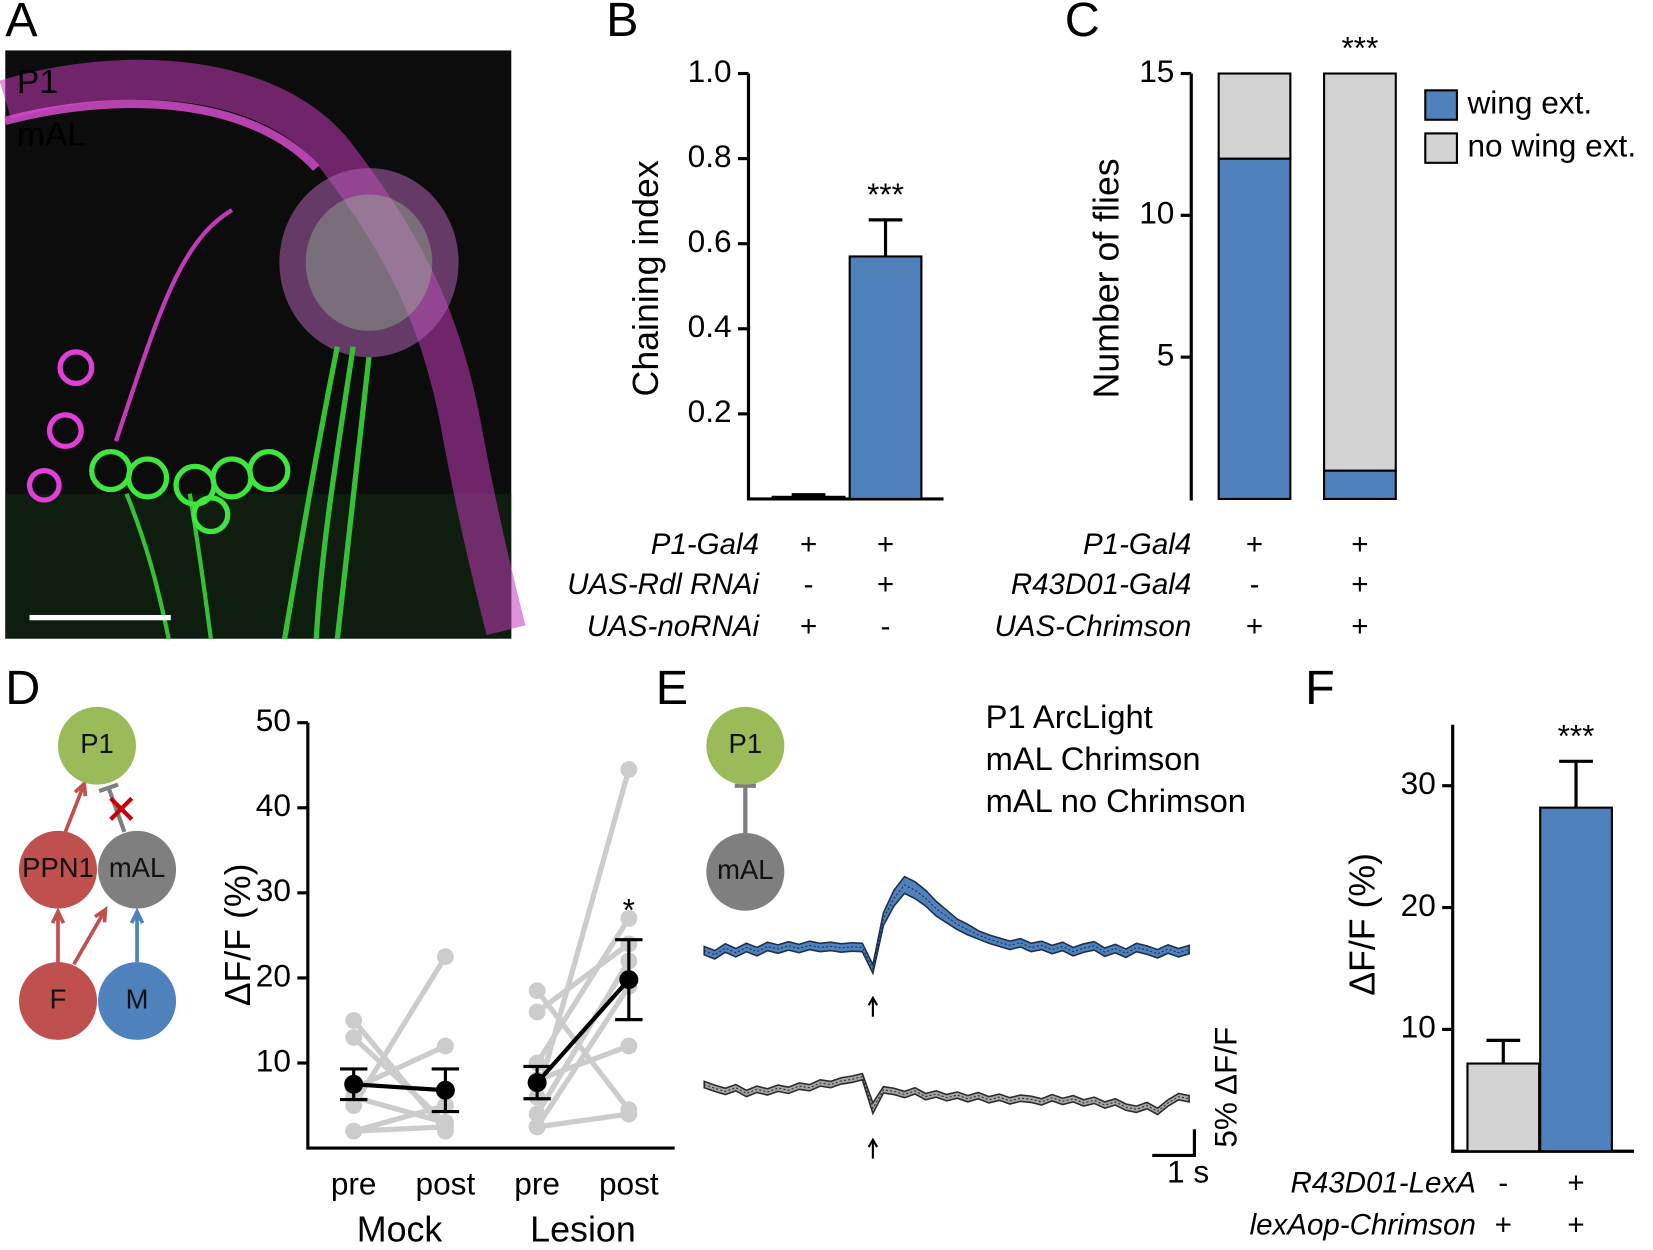 This screenshot has width=1653, height=1250. Describe the element at coordinates (1106, 278) in the screenshot. I see `y-axis-label: Number of flies` at that location.